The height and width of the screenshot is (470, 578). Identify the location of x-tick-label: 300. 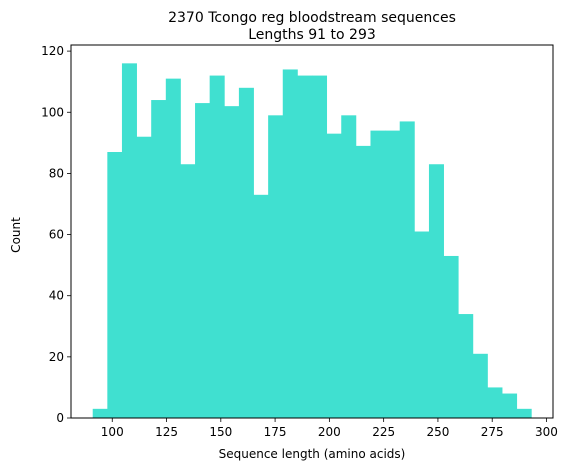
(546, 432).